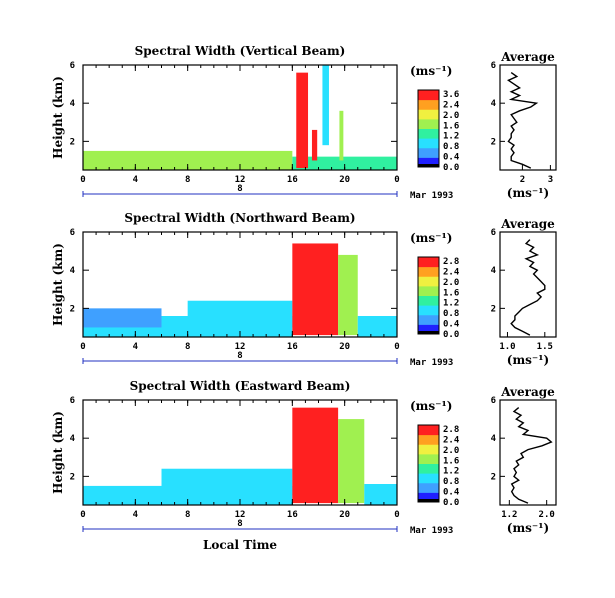  Describe the element at coordinates (136, 347) in the screenshot. I see `x-tick-label: 4` at that location.